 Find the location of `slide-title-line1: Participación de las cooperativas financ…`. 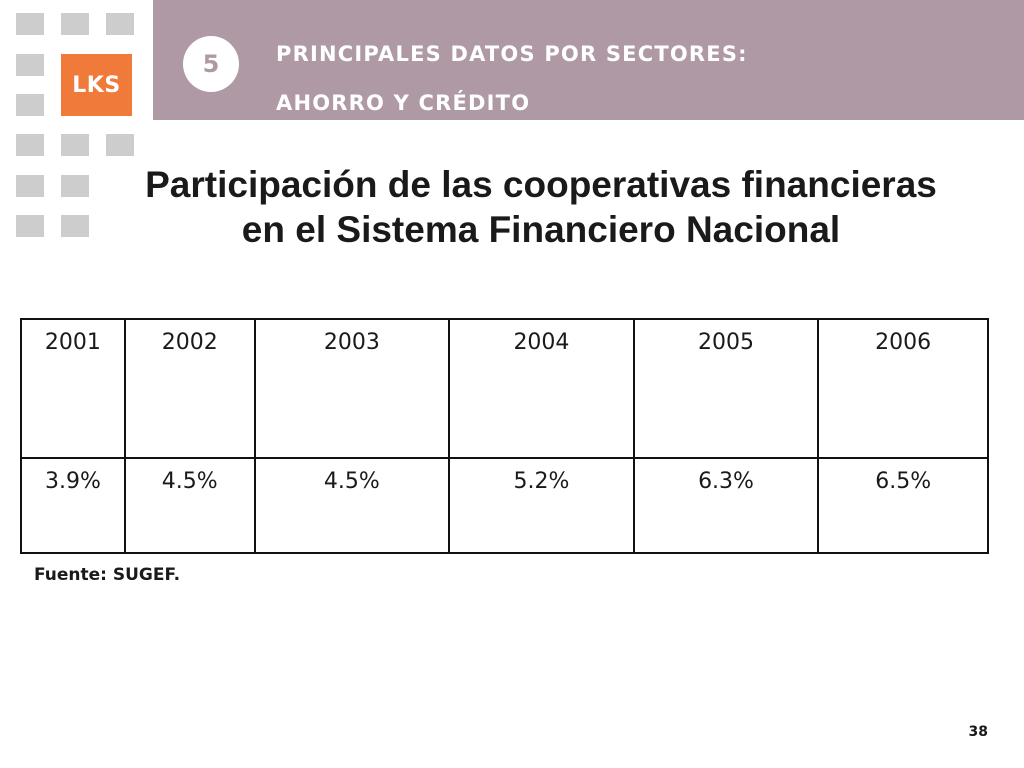

slide-title-line1: Participación de las cooperativas financ… is located at coordinates (541, 184).